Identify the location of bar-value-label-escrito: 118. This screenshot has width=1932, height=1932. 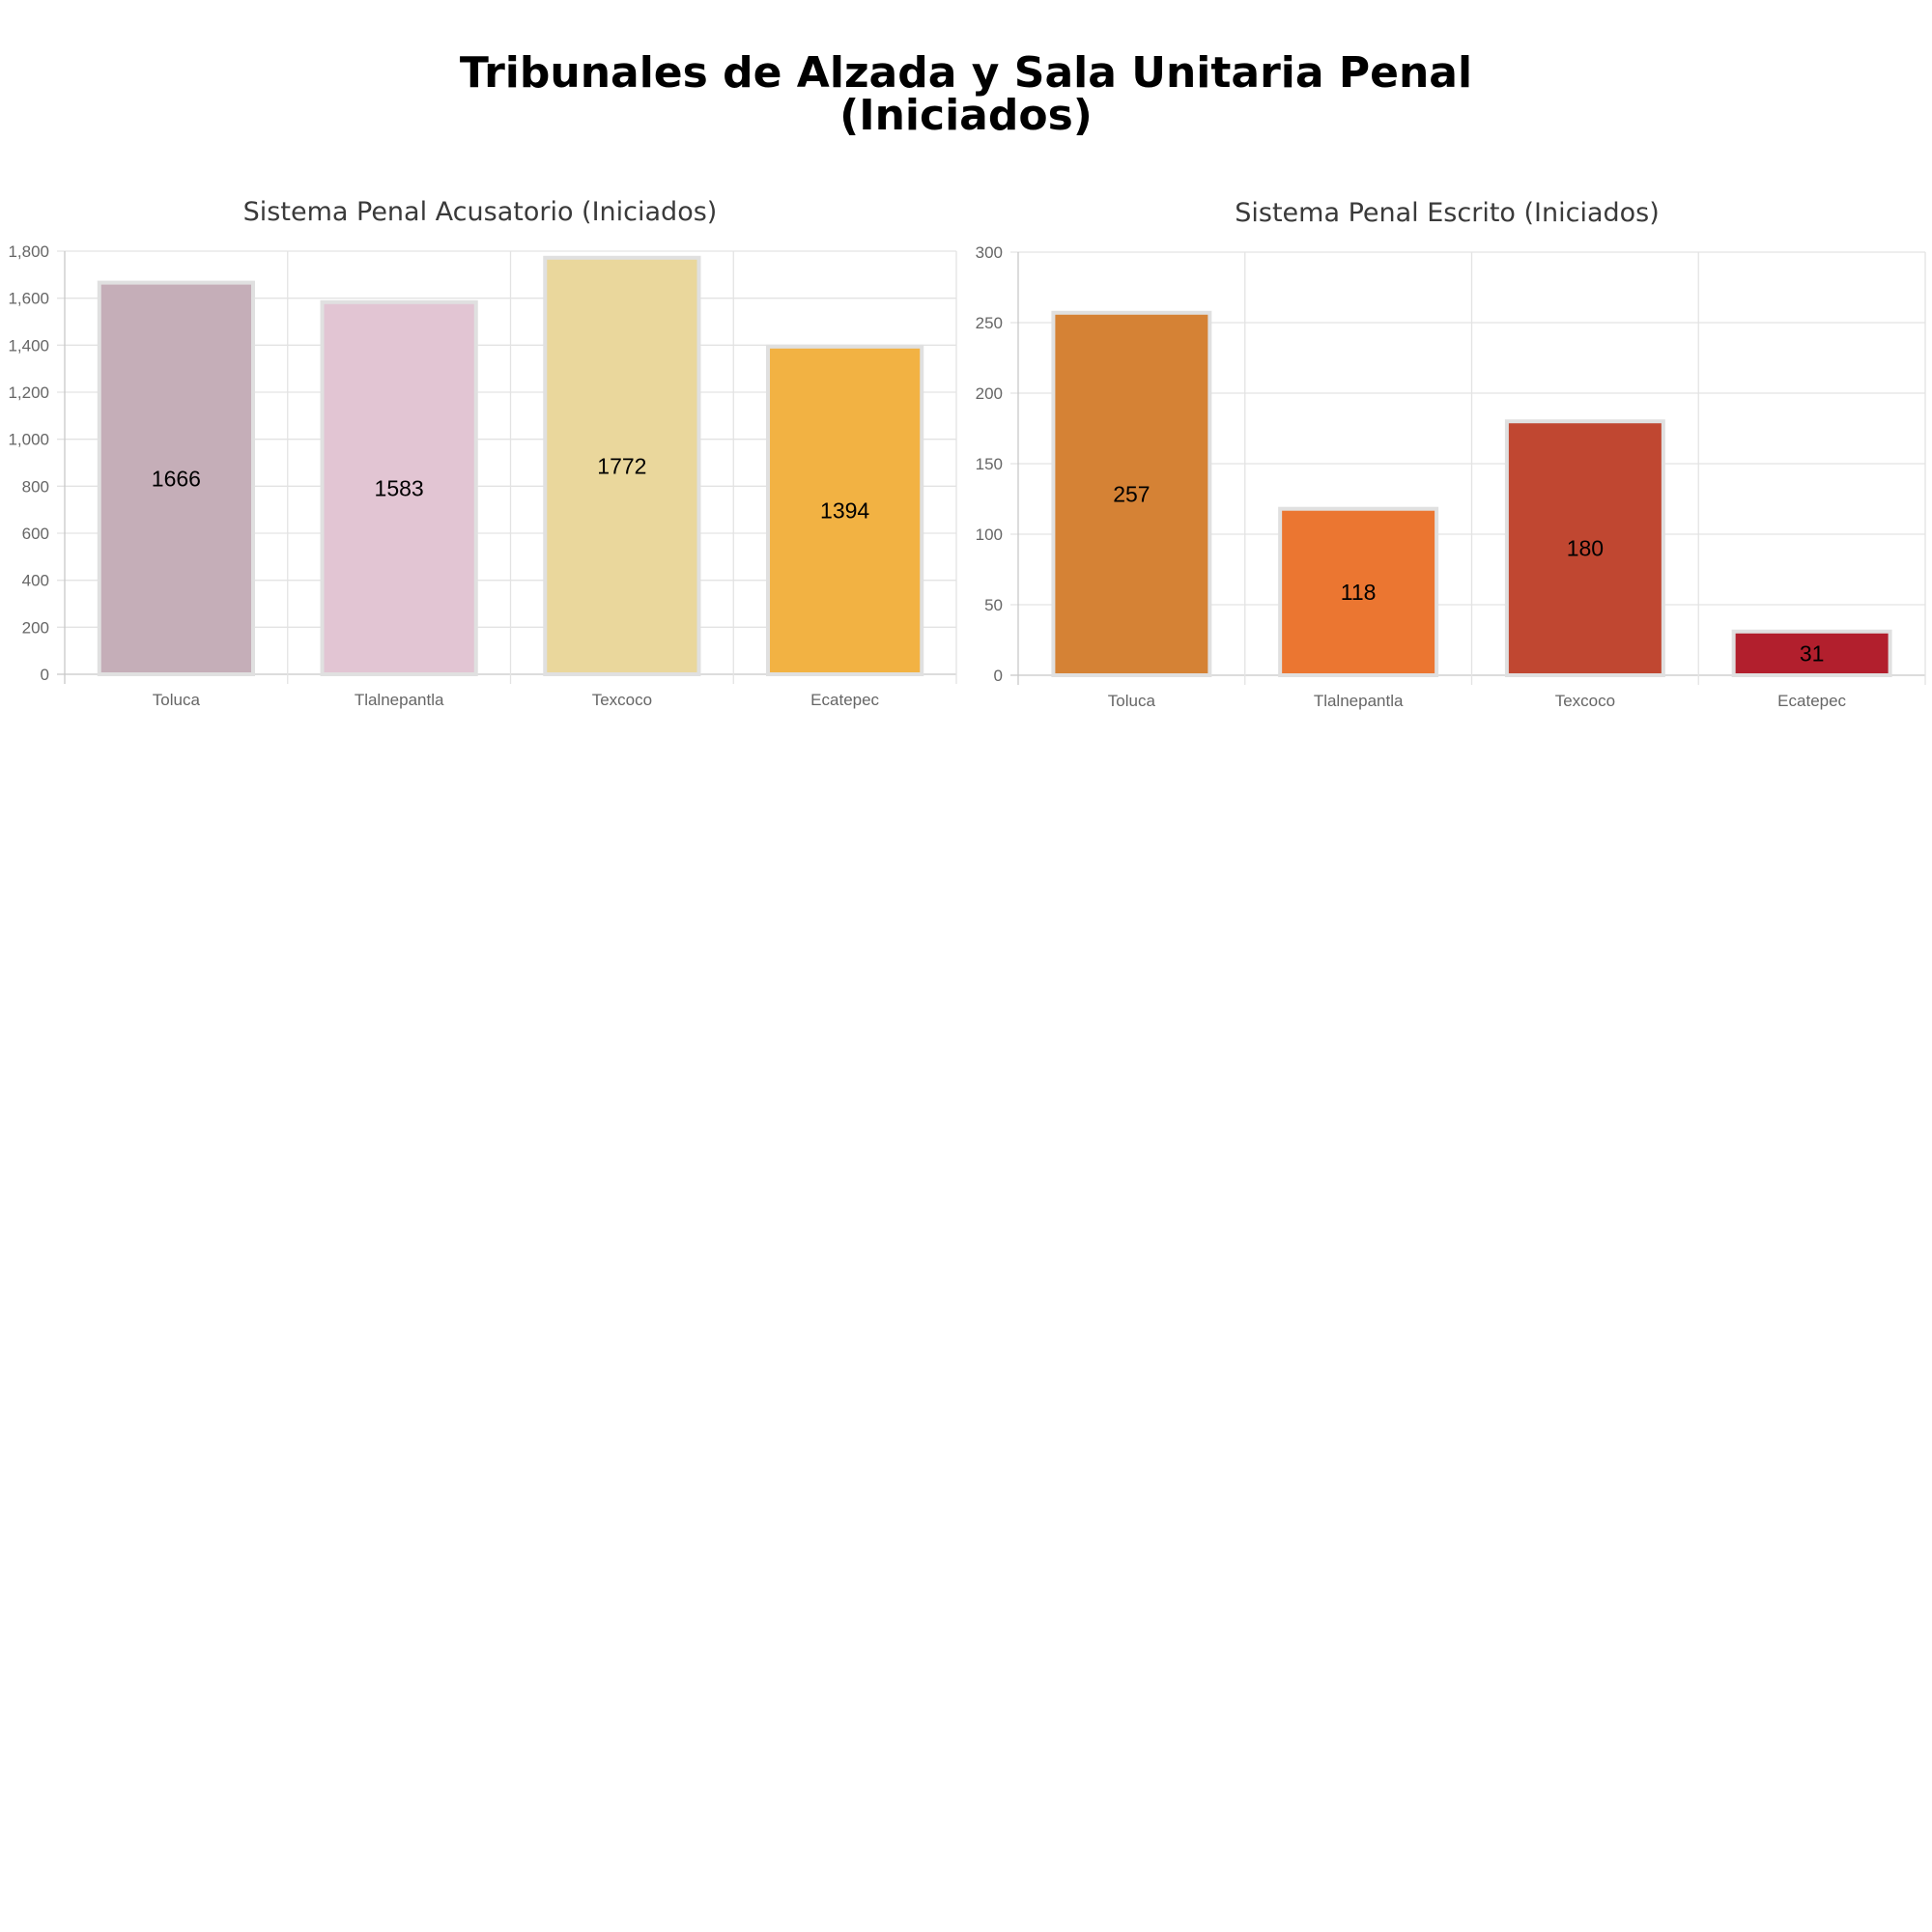
(1359, 592).